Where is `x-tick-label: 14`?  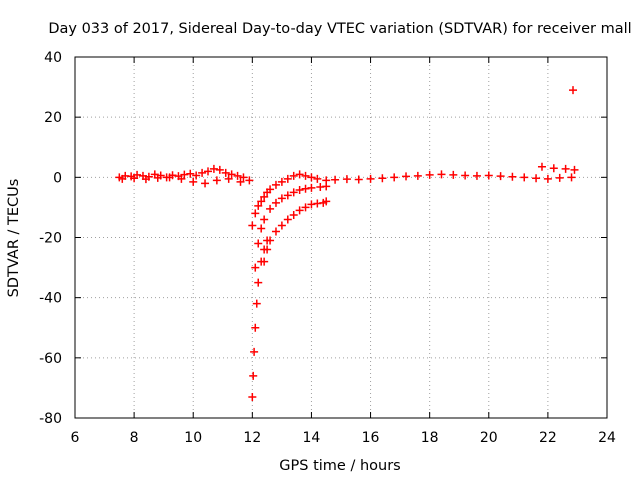
x-tick-label: 14 is located at coordinates (312, 438).